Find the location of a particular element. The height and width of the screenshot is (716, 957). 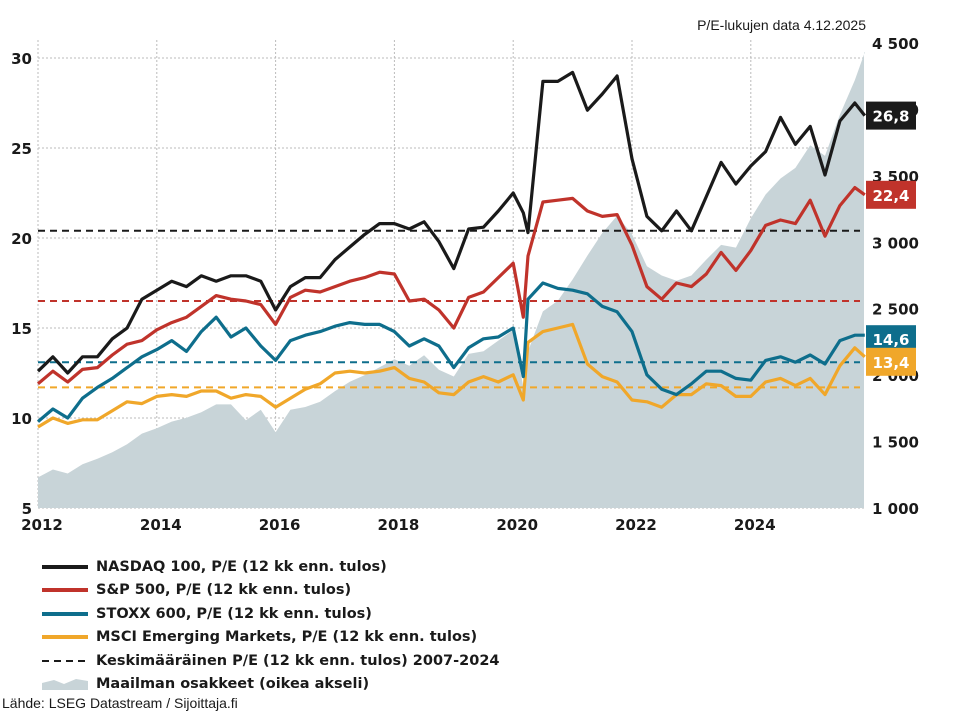

end-label-value: 22,4 is located at coordinates (890, 196).